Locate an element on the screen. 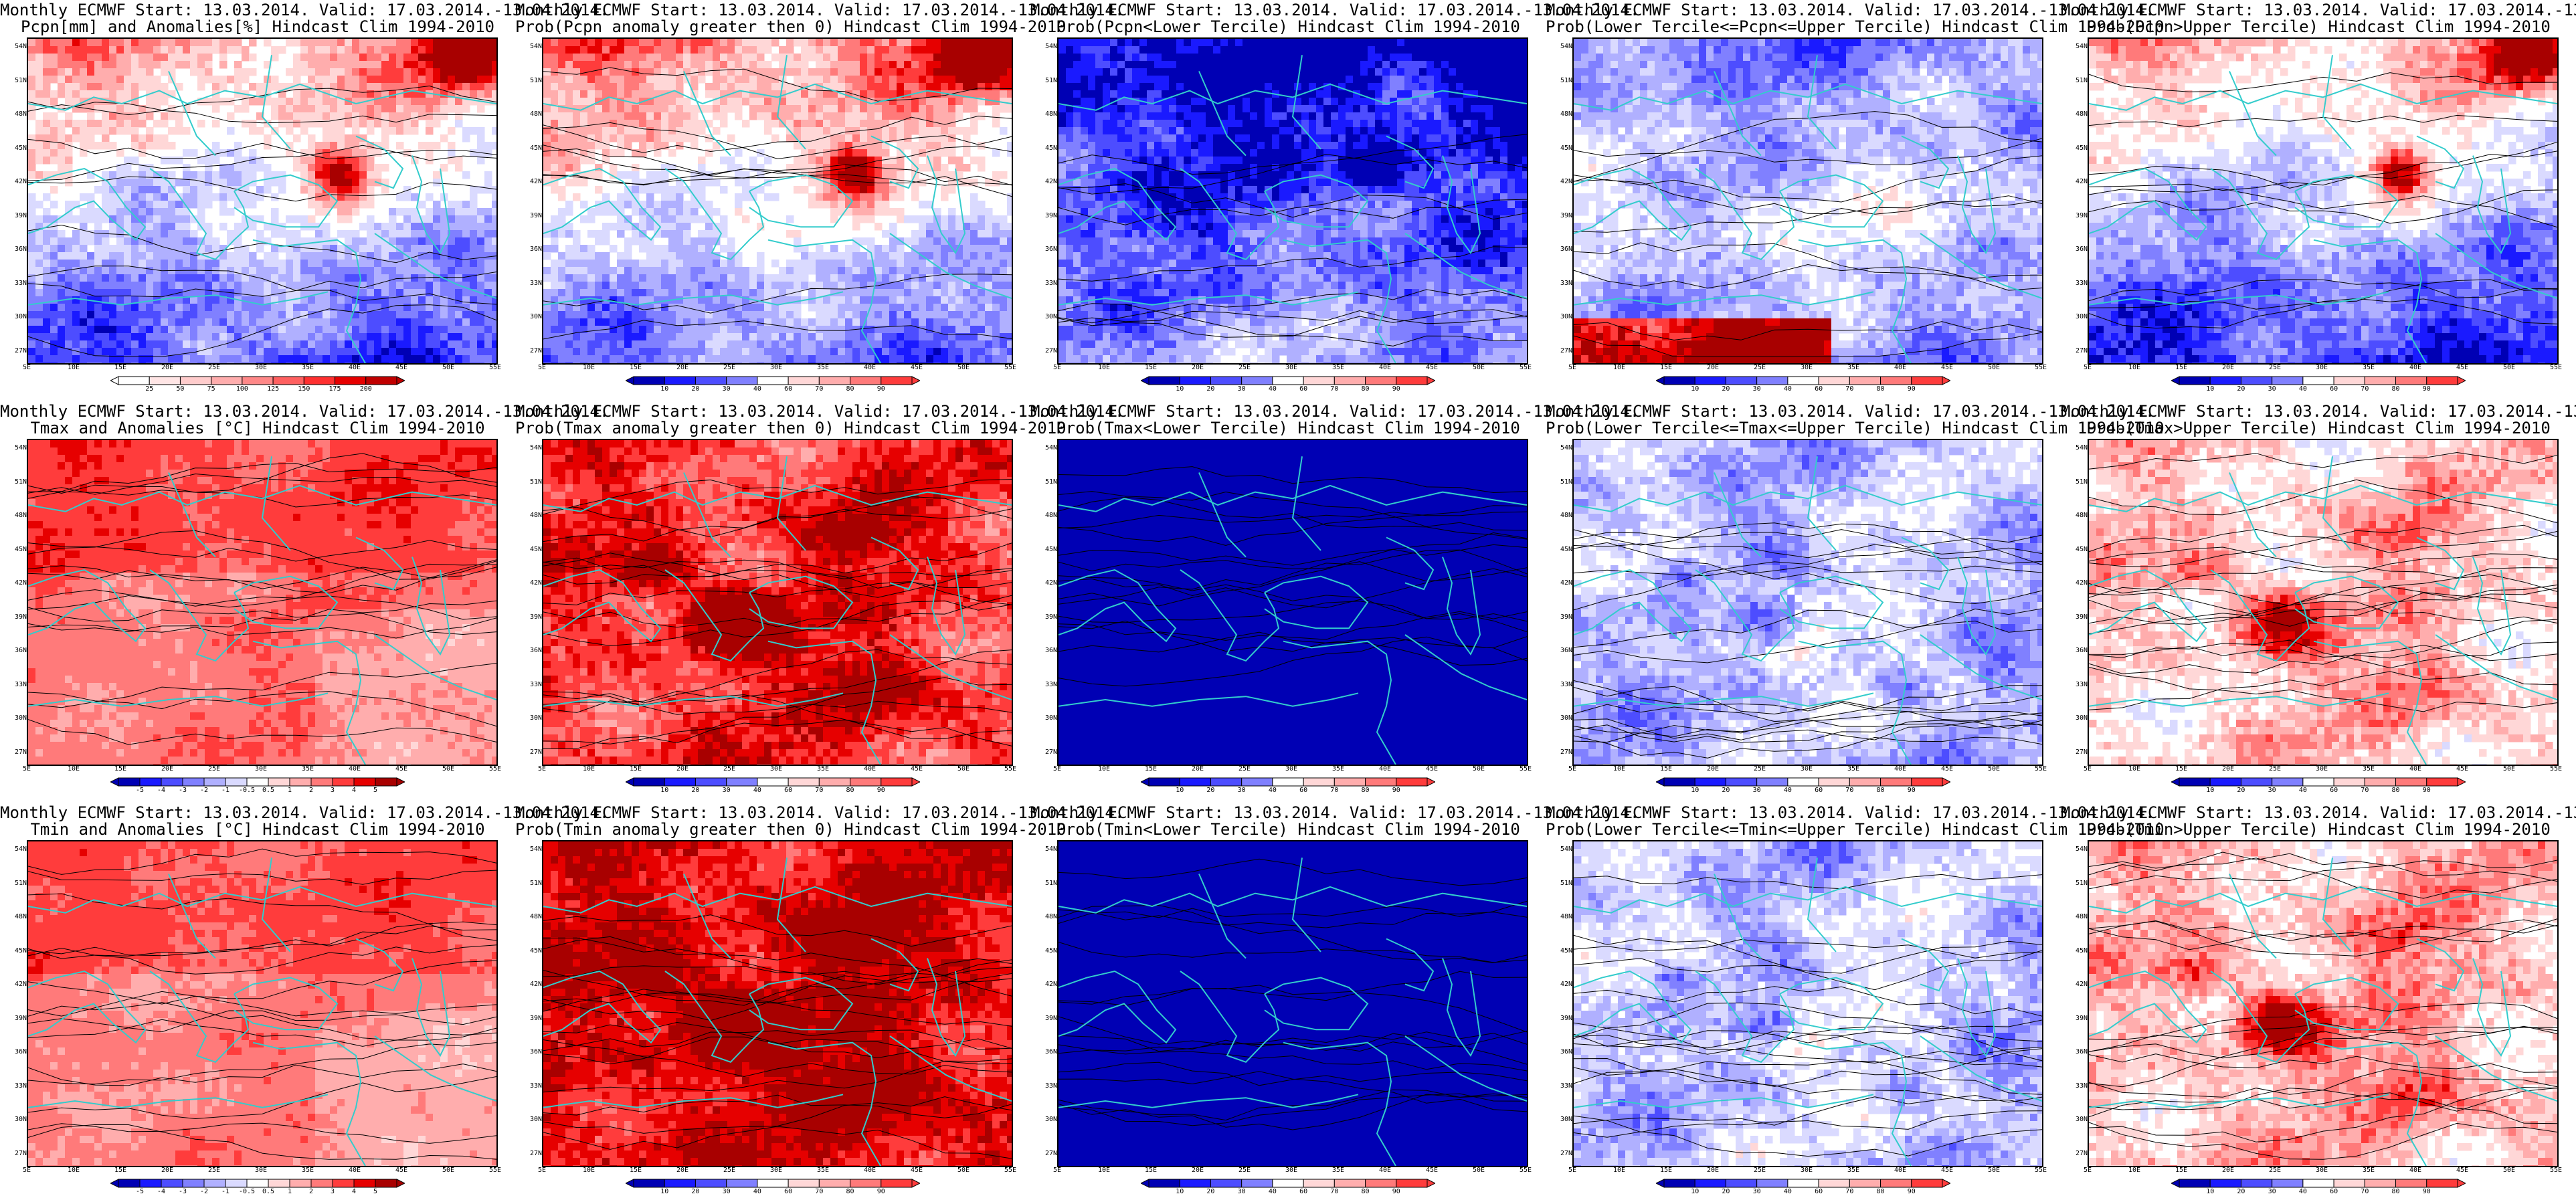 The height and width of the screenshot is (1204, 2576). lon-tick-label: 10E is located at coordinates (2134, 367).